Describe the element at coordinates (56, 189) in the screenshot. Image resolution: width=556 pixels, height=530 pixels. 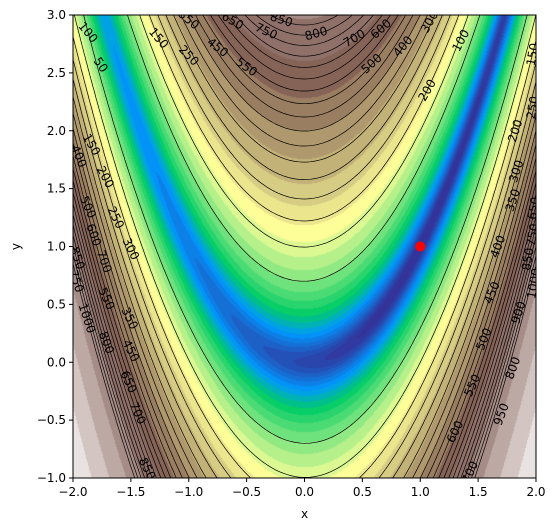
I see `y-tick-label: 1.5` at that location.